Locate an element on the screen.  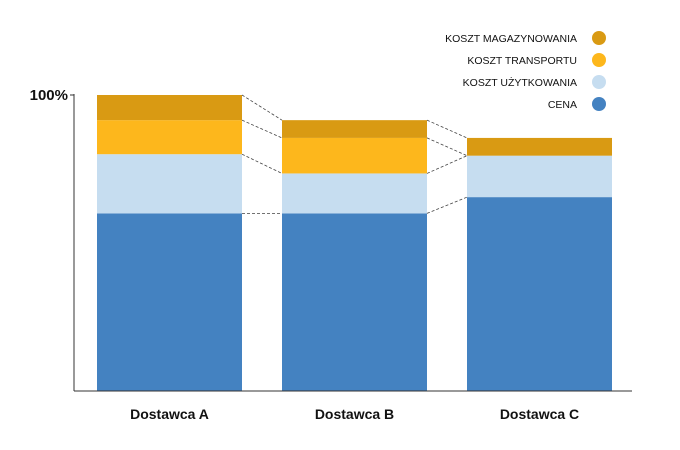
bar-dostawca-a-cena is located at coordinates (169, 302).